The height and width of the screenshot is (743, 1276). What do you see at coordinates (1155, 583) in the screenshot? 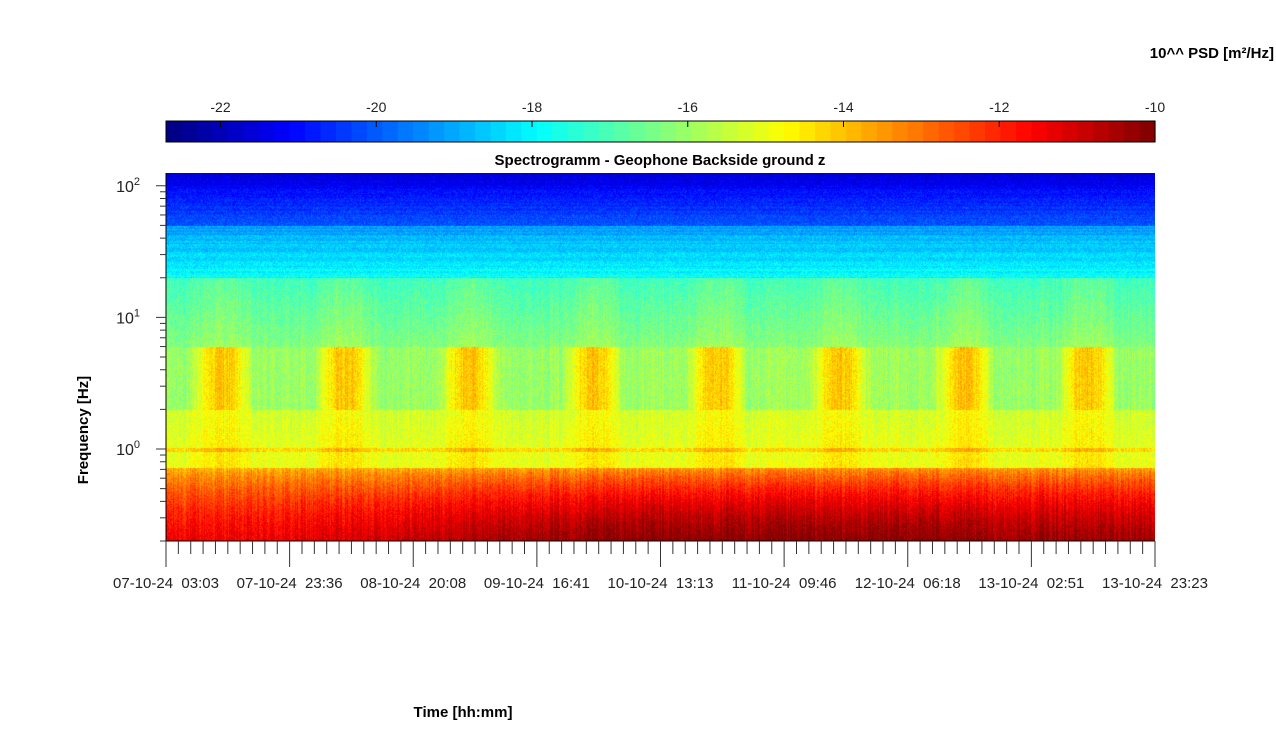
I see `x-tick-label: 13-10-24 23:23` at bounding box center [1155, 583].